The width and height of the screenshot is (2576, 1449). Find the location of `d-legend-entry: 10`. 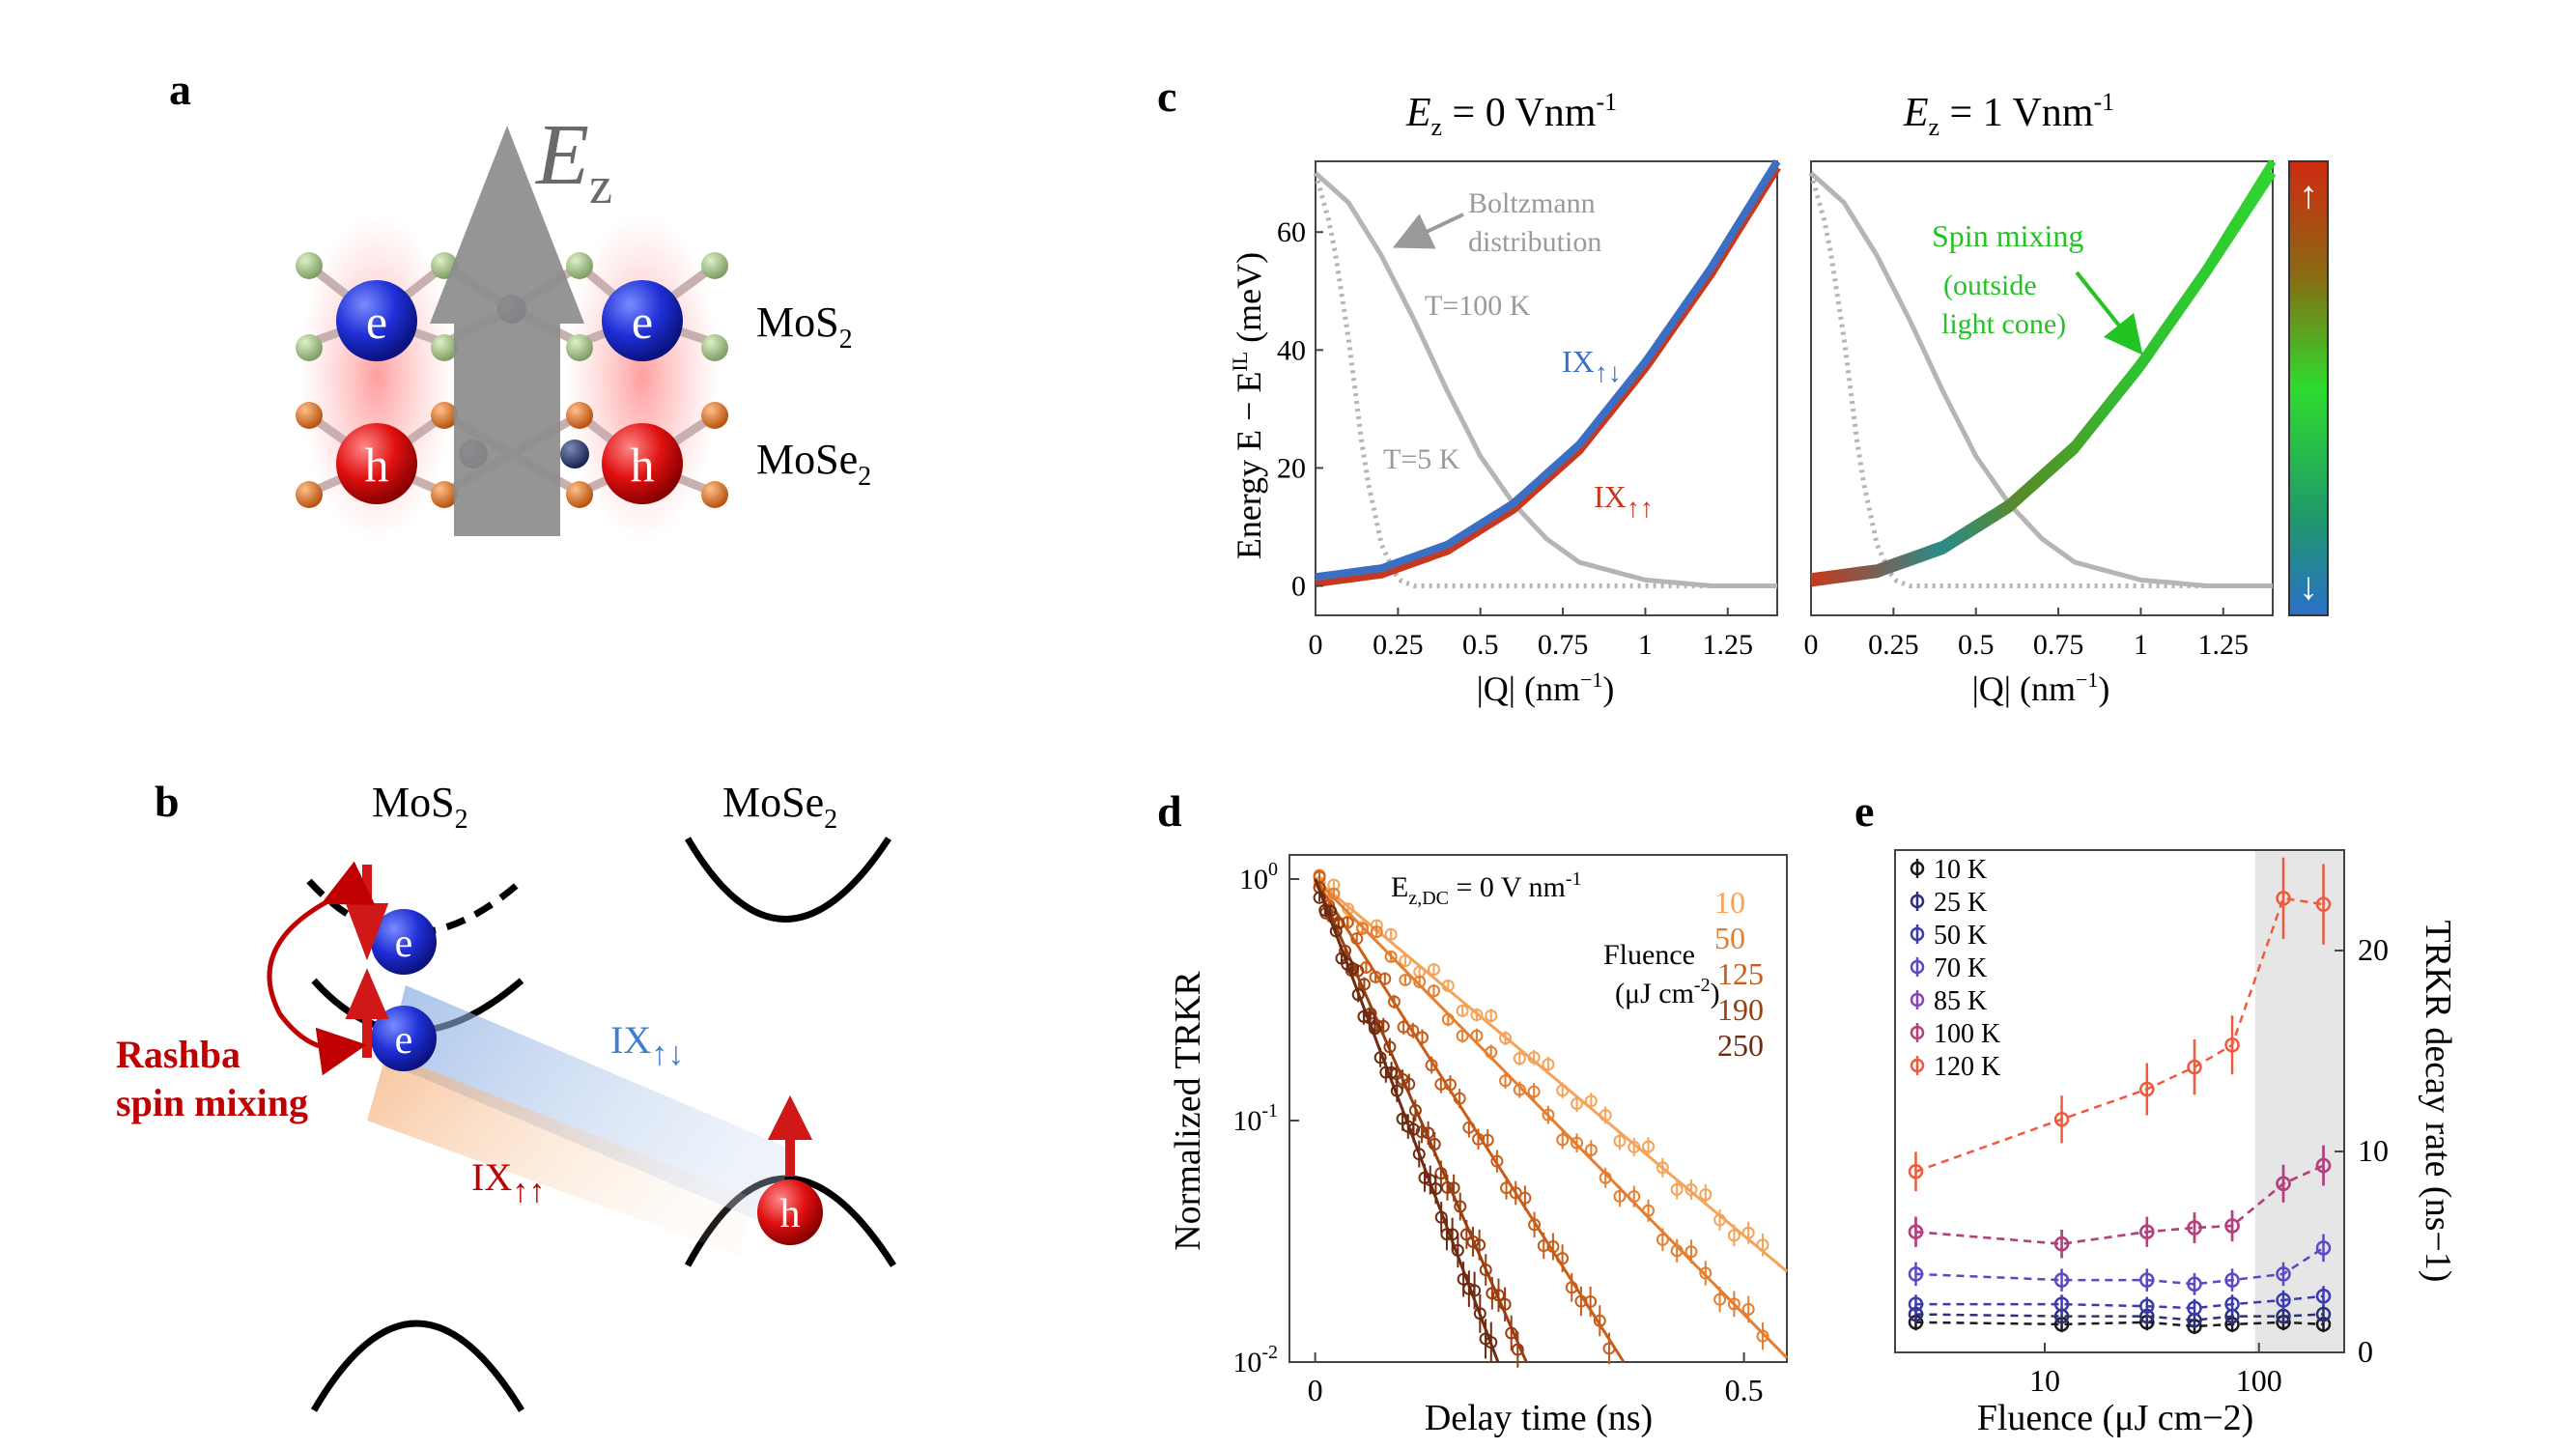

d-legend-entry: 10 is located at coordinates (1729, 902).